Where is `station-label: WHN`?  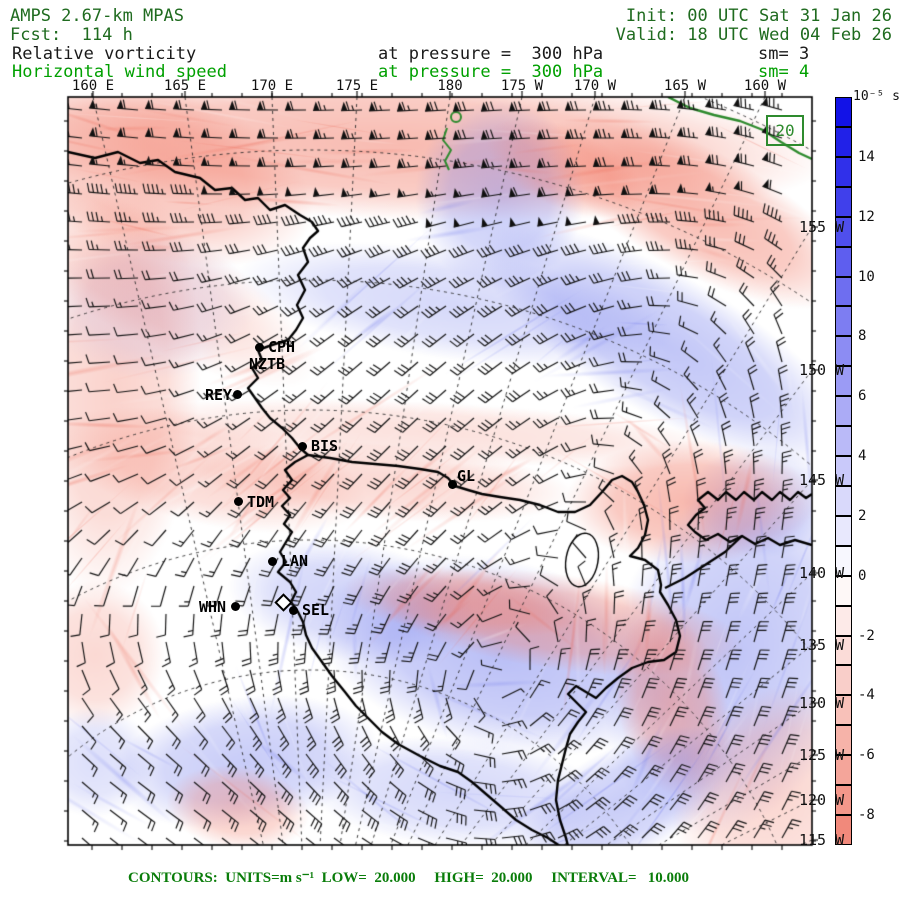
station-label: WHN is located at coordinates (213, 607).